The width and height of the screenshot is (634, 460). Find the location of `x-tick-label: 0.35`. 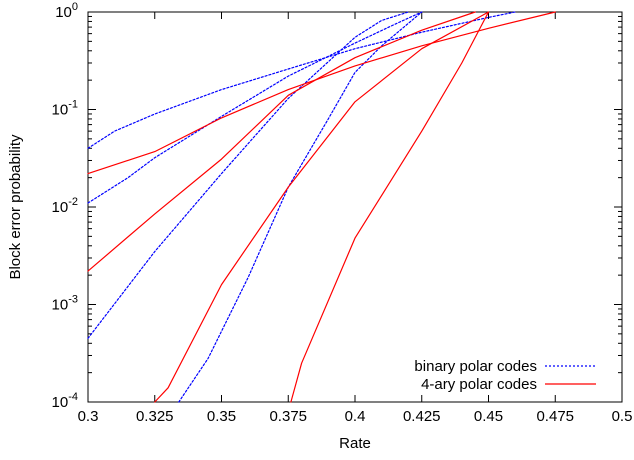

x-tick-label: 0.35 is located at coordinates (221, 416).